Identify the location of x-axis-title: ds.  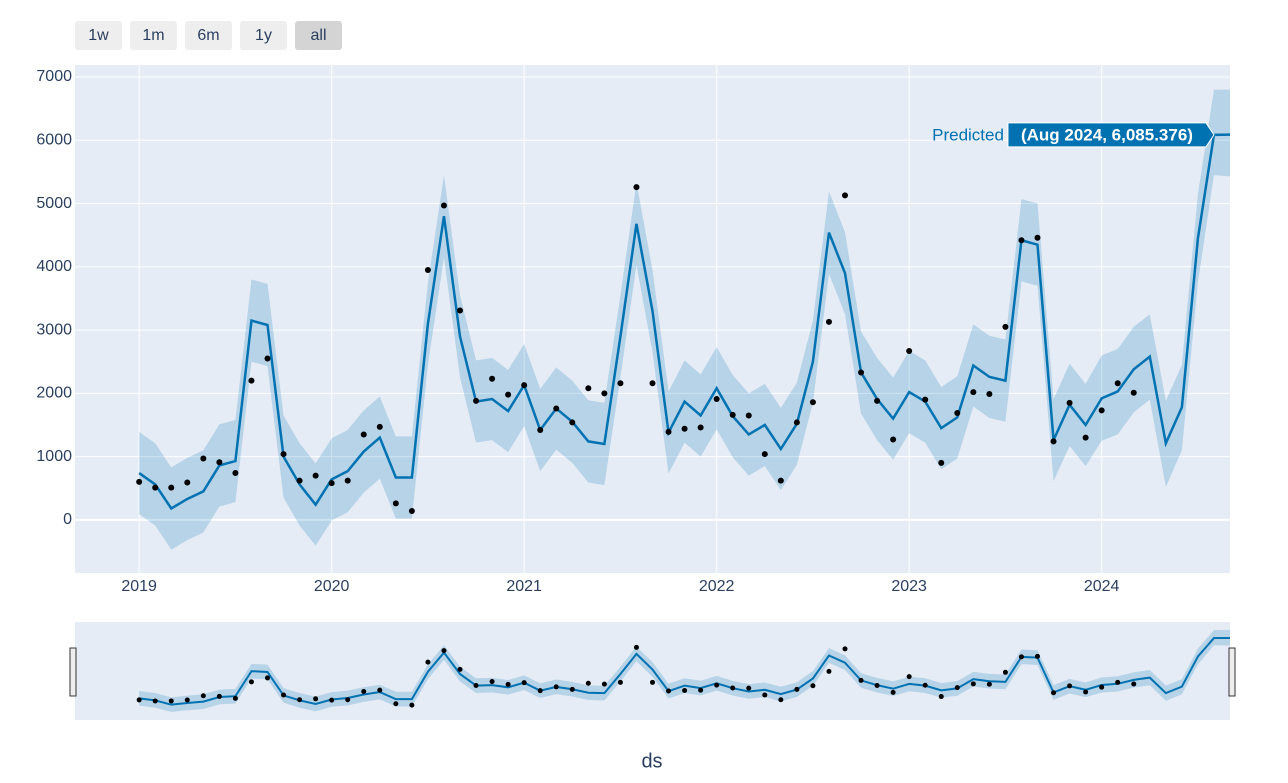
(651, 761).